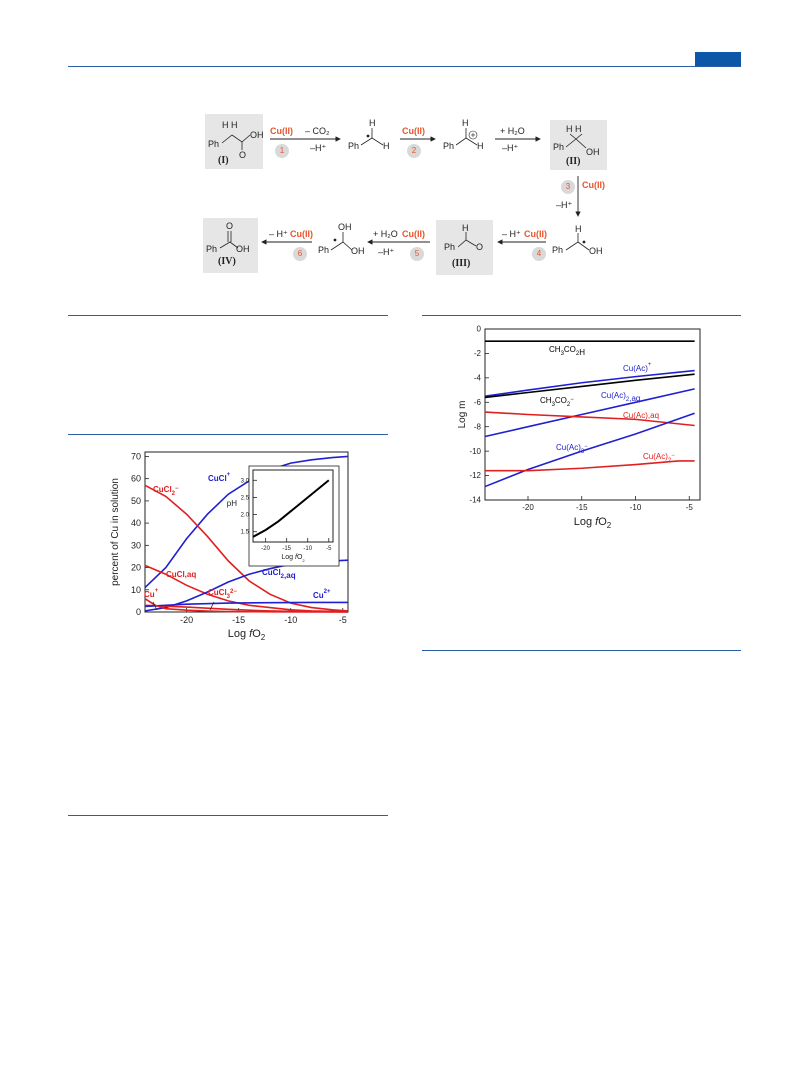  I want to click on right-ytick-label: -2, so click(478, 353).